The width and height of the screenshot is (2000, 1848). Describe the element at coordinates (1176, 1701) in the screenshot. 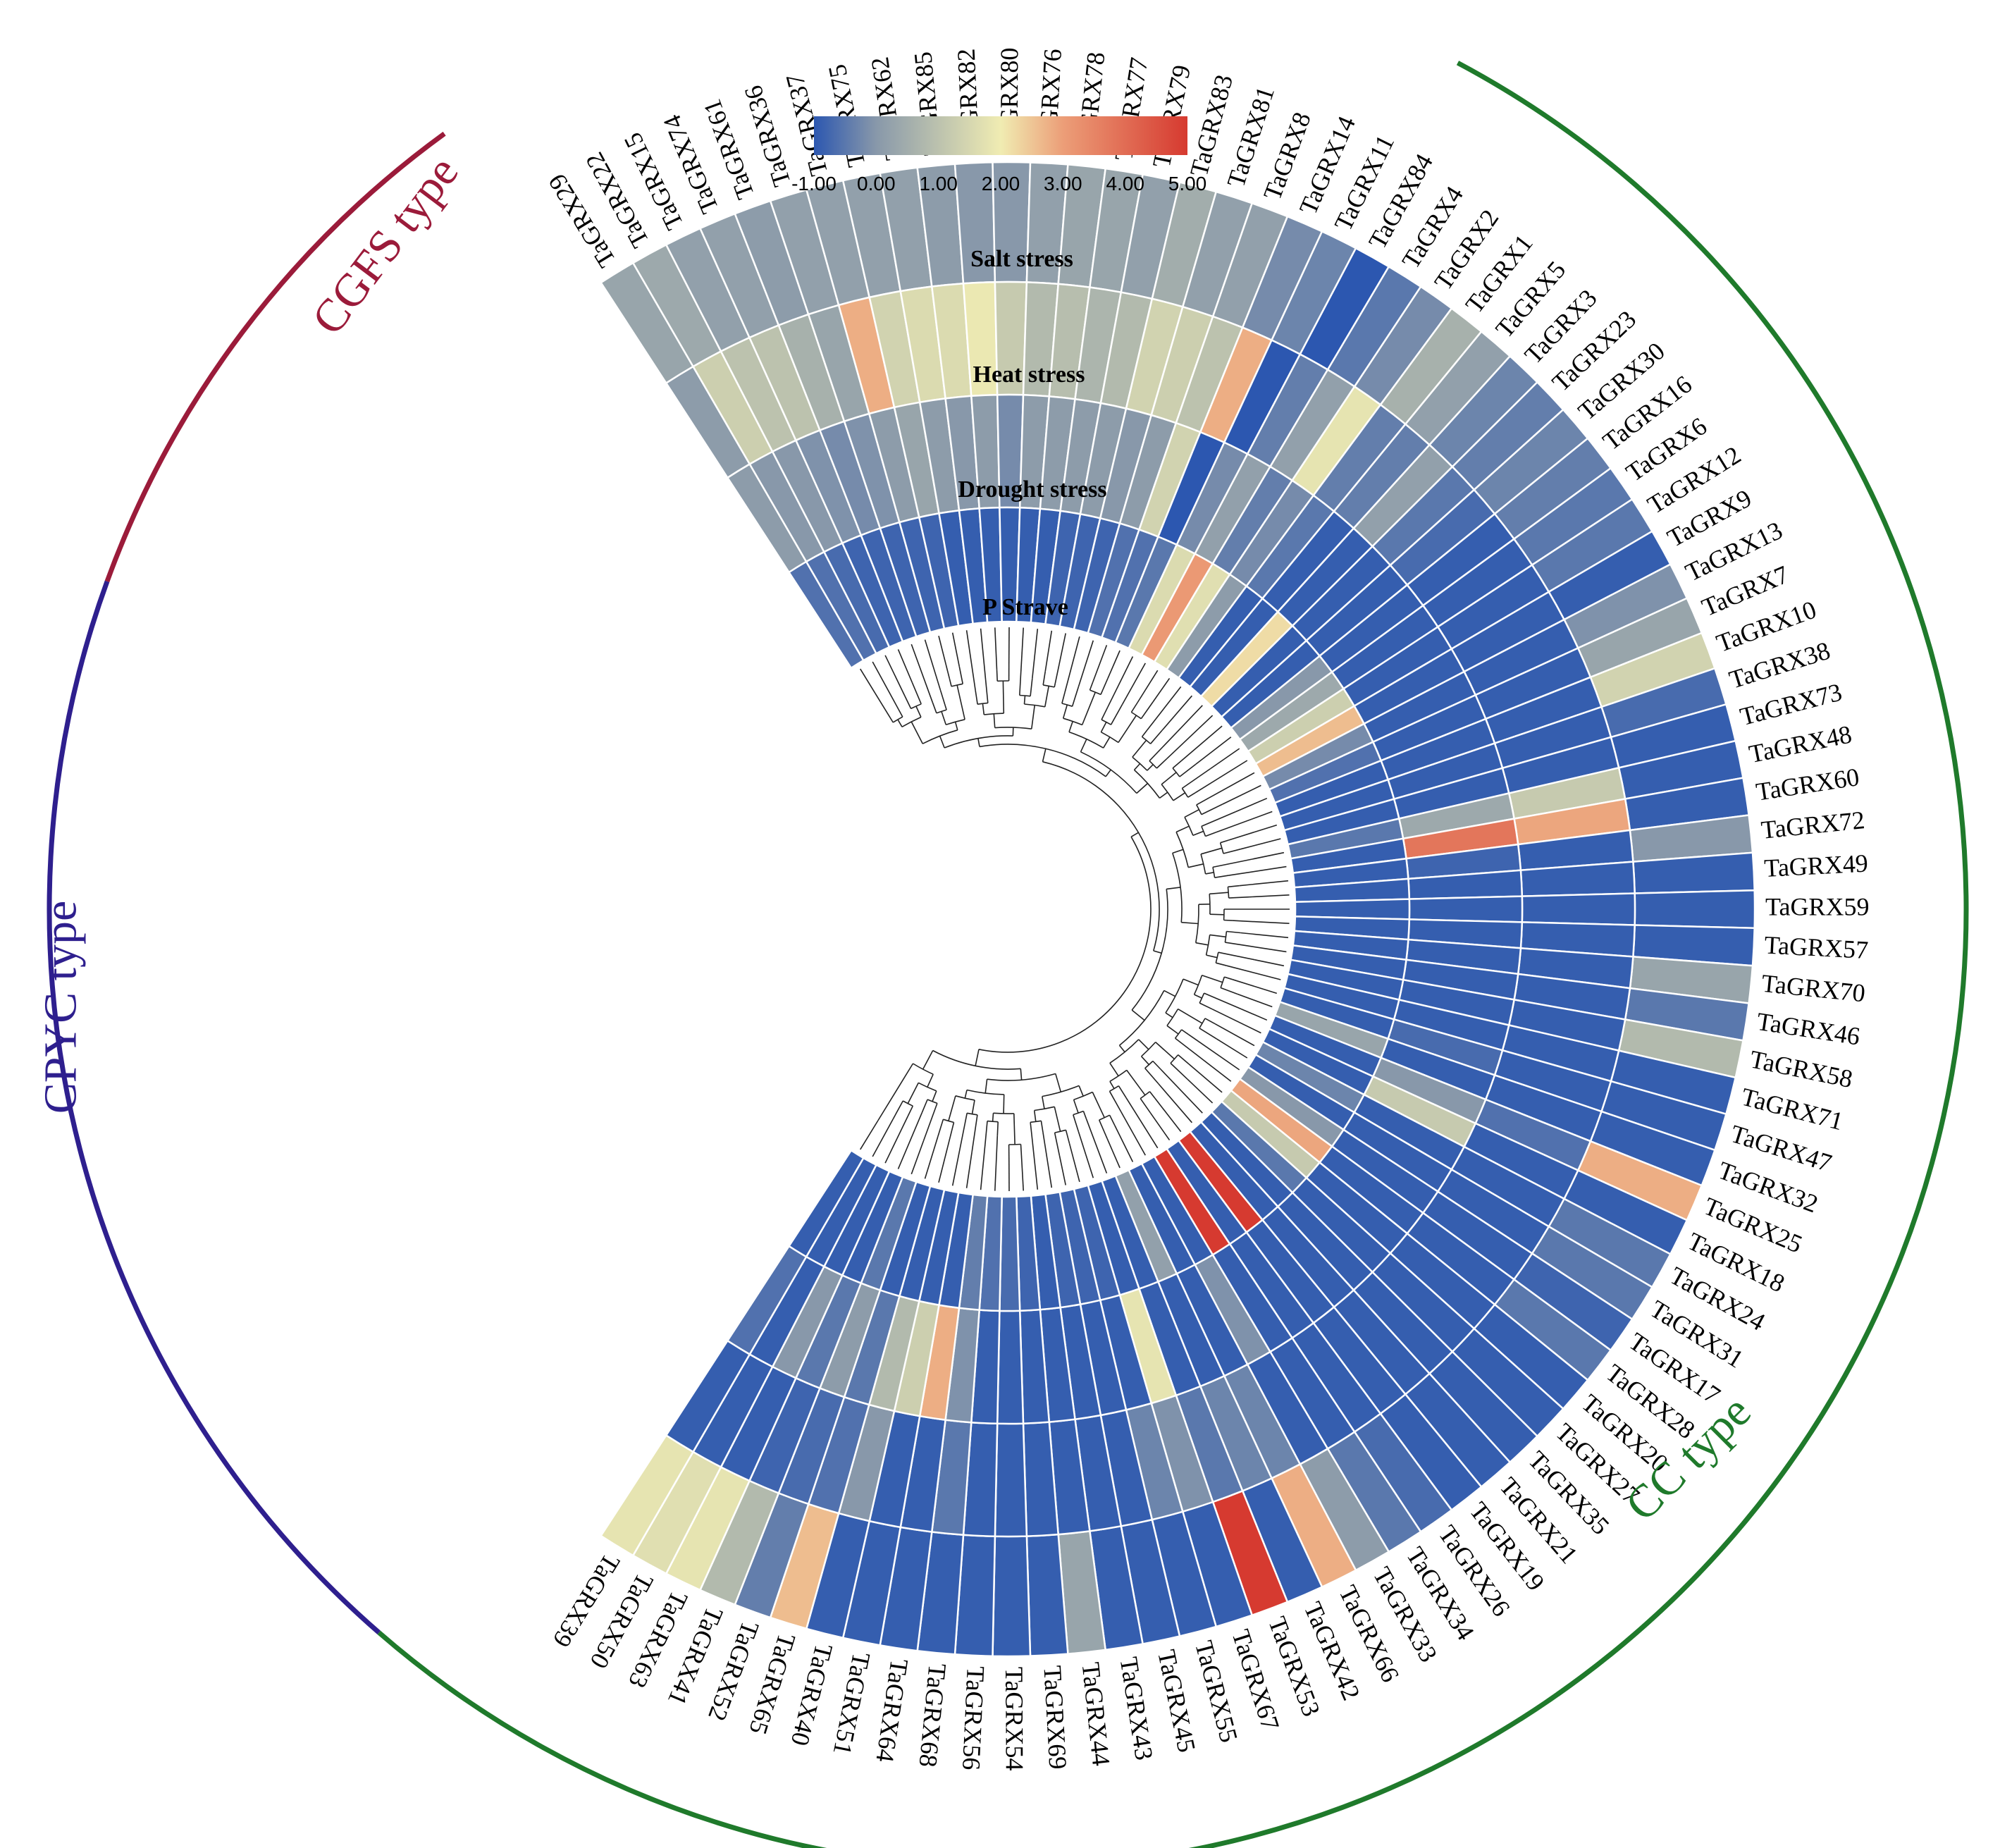

I see `gene-label: TaGRX45` at that location.